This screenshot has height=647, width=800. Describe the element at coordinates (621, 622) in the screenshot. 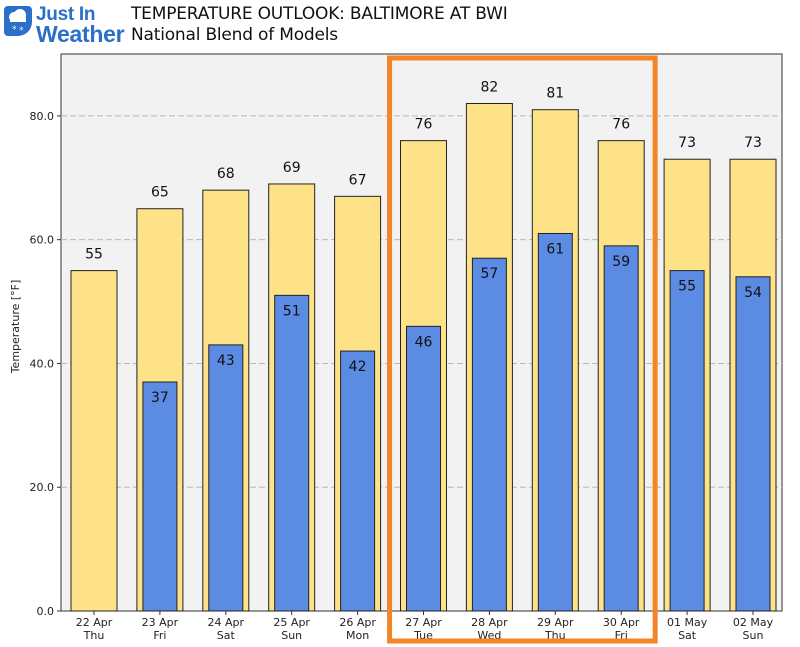

I see `x-tick-date: 30 Apr` at that location.